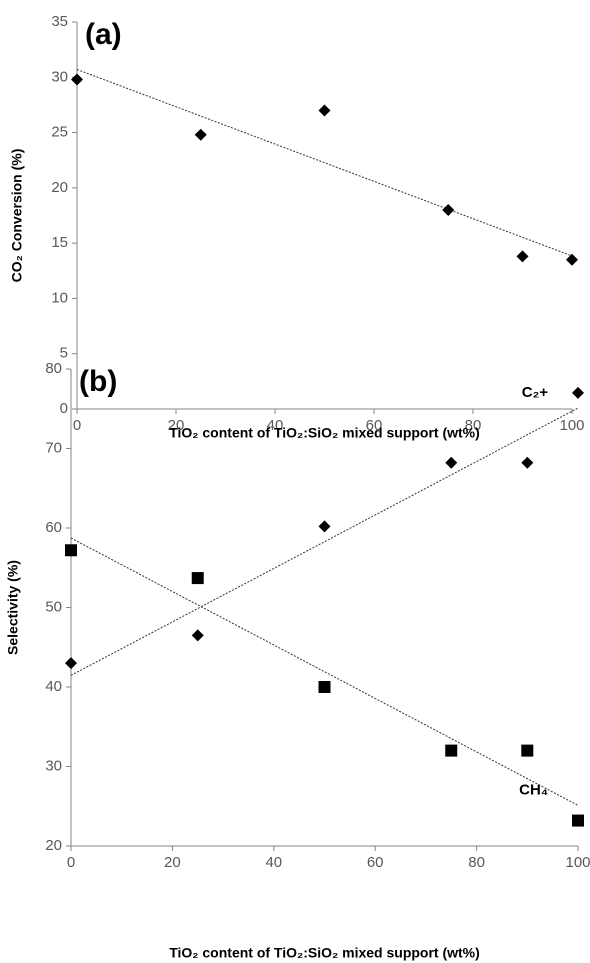 The height and width of the screenshot is (963, 590). Describe the element at coordinates (64, 353) in the screenshot. I see `y-tick-label: 5` at that location.